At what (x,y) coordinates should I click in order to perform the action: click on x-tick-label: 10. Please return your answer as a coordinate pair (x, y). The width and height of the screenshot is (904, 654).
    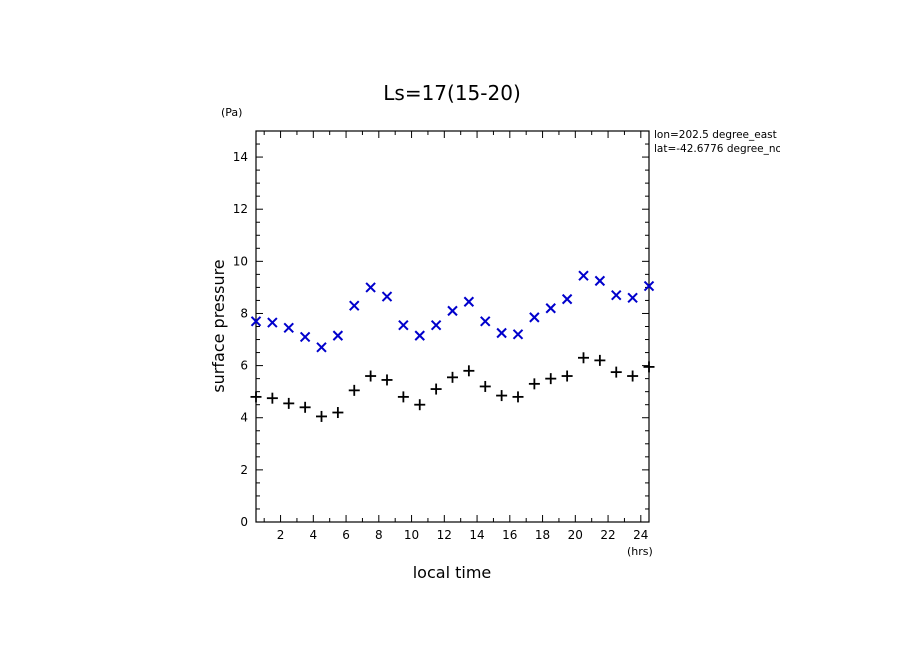
    Looking at the image, I should click on (411, 535).